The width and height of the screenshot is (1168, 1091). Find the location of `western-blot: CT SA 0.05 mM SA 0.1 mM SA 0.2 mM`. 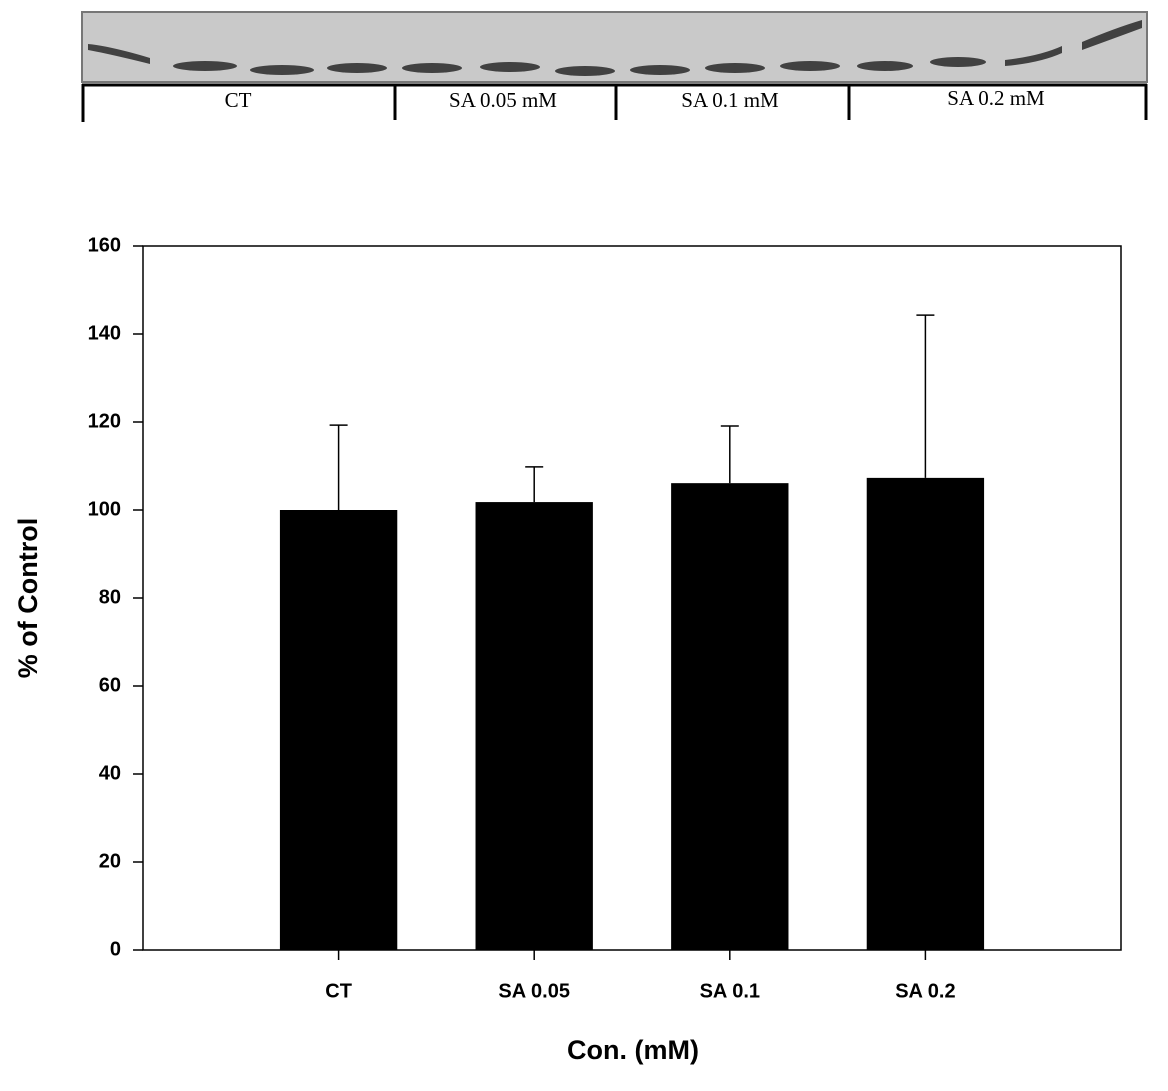

western-blot: CT SA 0.05 mM SA 0.1 mM SA 0.2 mM is located at coordinates (614, 66).